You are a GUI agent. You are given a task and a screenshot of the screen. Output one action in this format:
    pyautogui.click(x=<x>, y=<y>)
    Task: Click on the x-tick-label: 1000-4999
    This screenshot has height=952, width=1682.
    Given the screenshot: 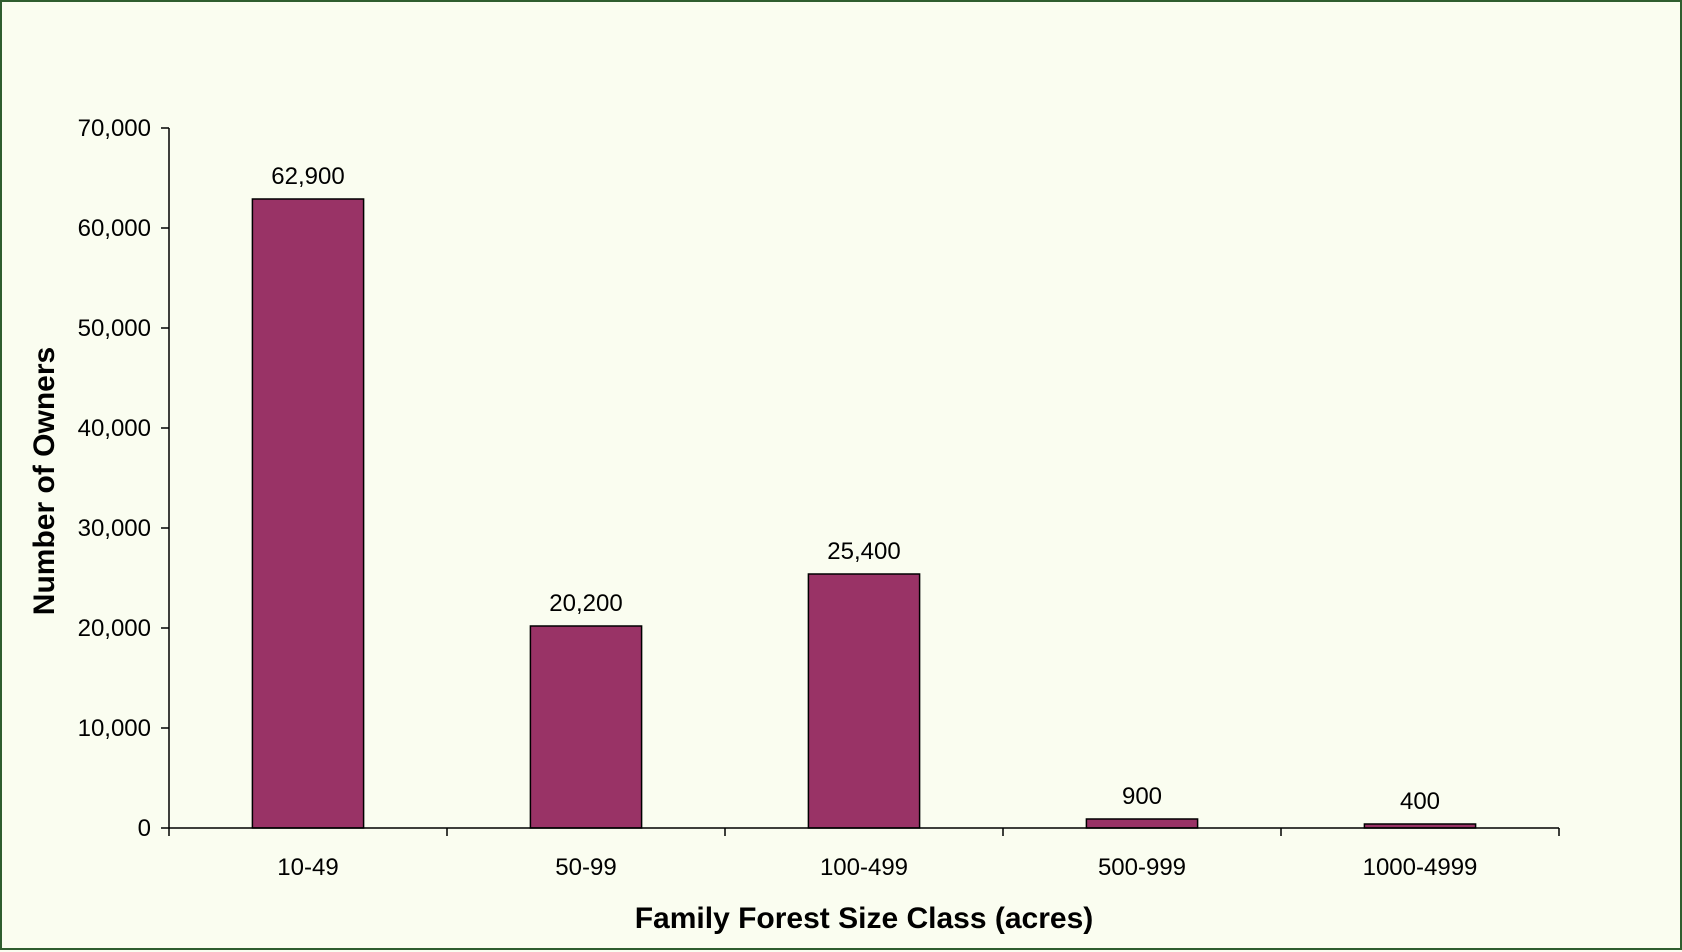 What is the action you would take?
    pyautogui.click(x=1420, y=867)
    